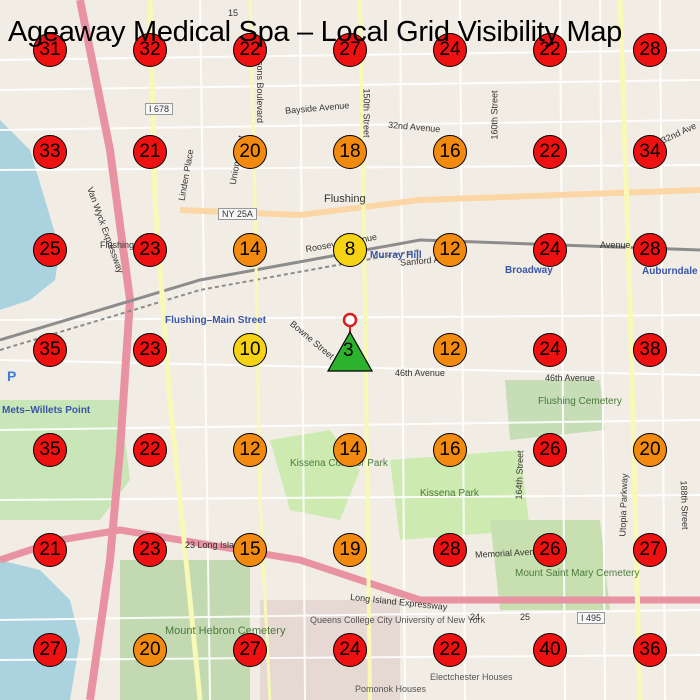 The image size is (700, 700). Describe the element at coordinates (650, 152) in the screenshot. I see `rank-marker: 34` at that location.